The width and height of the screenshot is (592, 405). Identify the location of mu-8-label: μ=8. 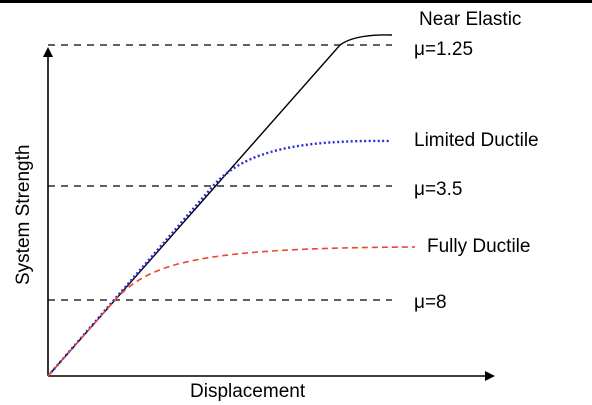
(430, 302).